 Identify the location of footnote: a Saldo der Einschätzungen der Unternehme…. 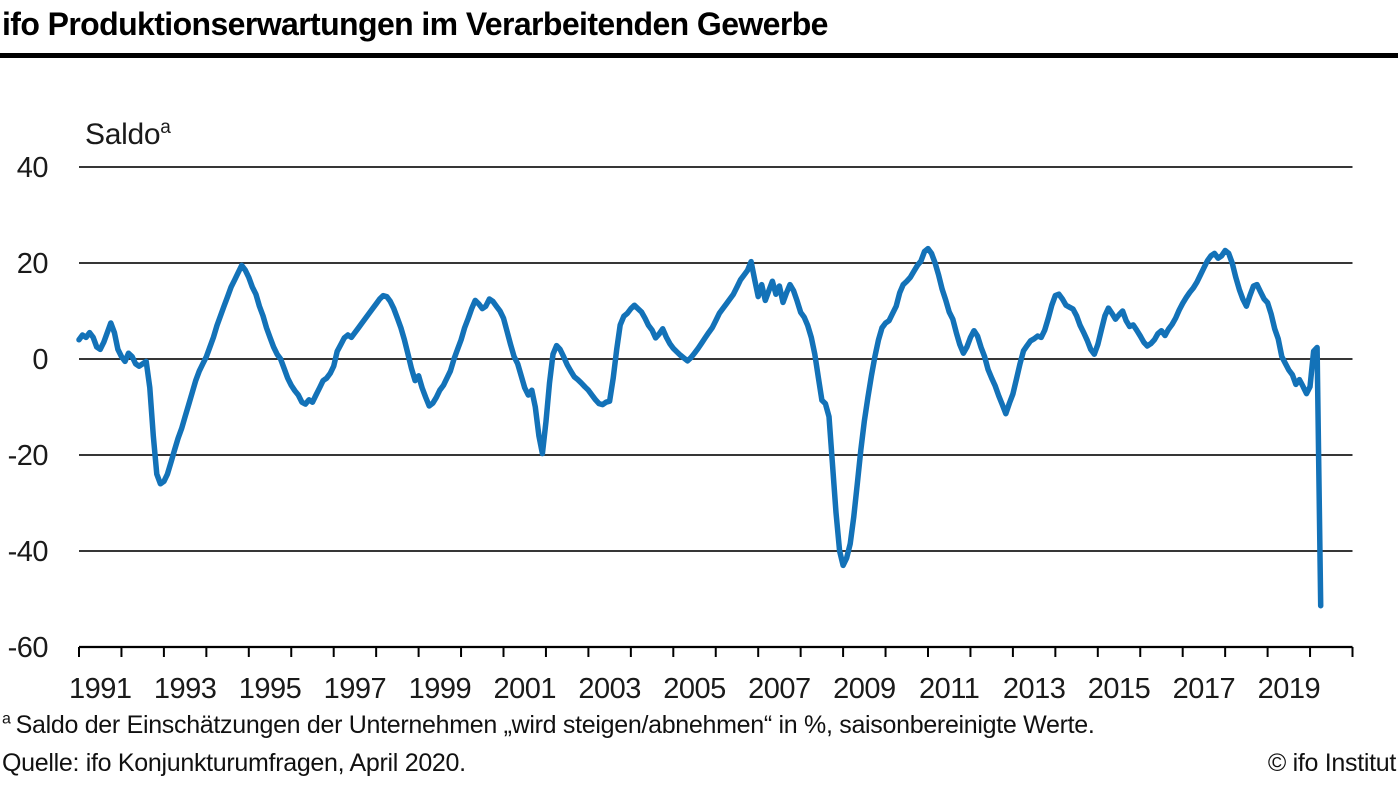
(548, 725).